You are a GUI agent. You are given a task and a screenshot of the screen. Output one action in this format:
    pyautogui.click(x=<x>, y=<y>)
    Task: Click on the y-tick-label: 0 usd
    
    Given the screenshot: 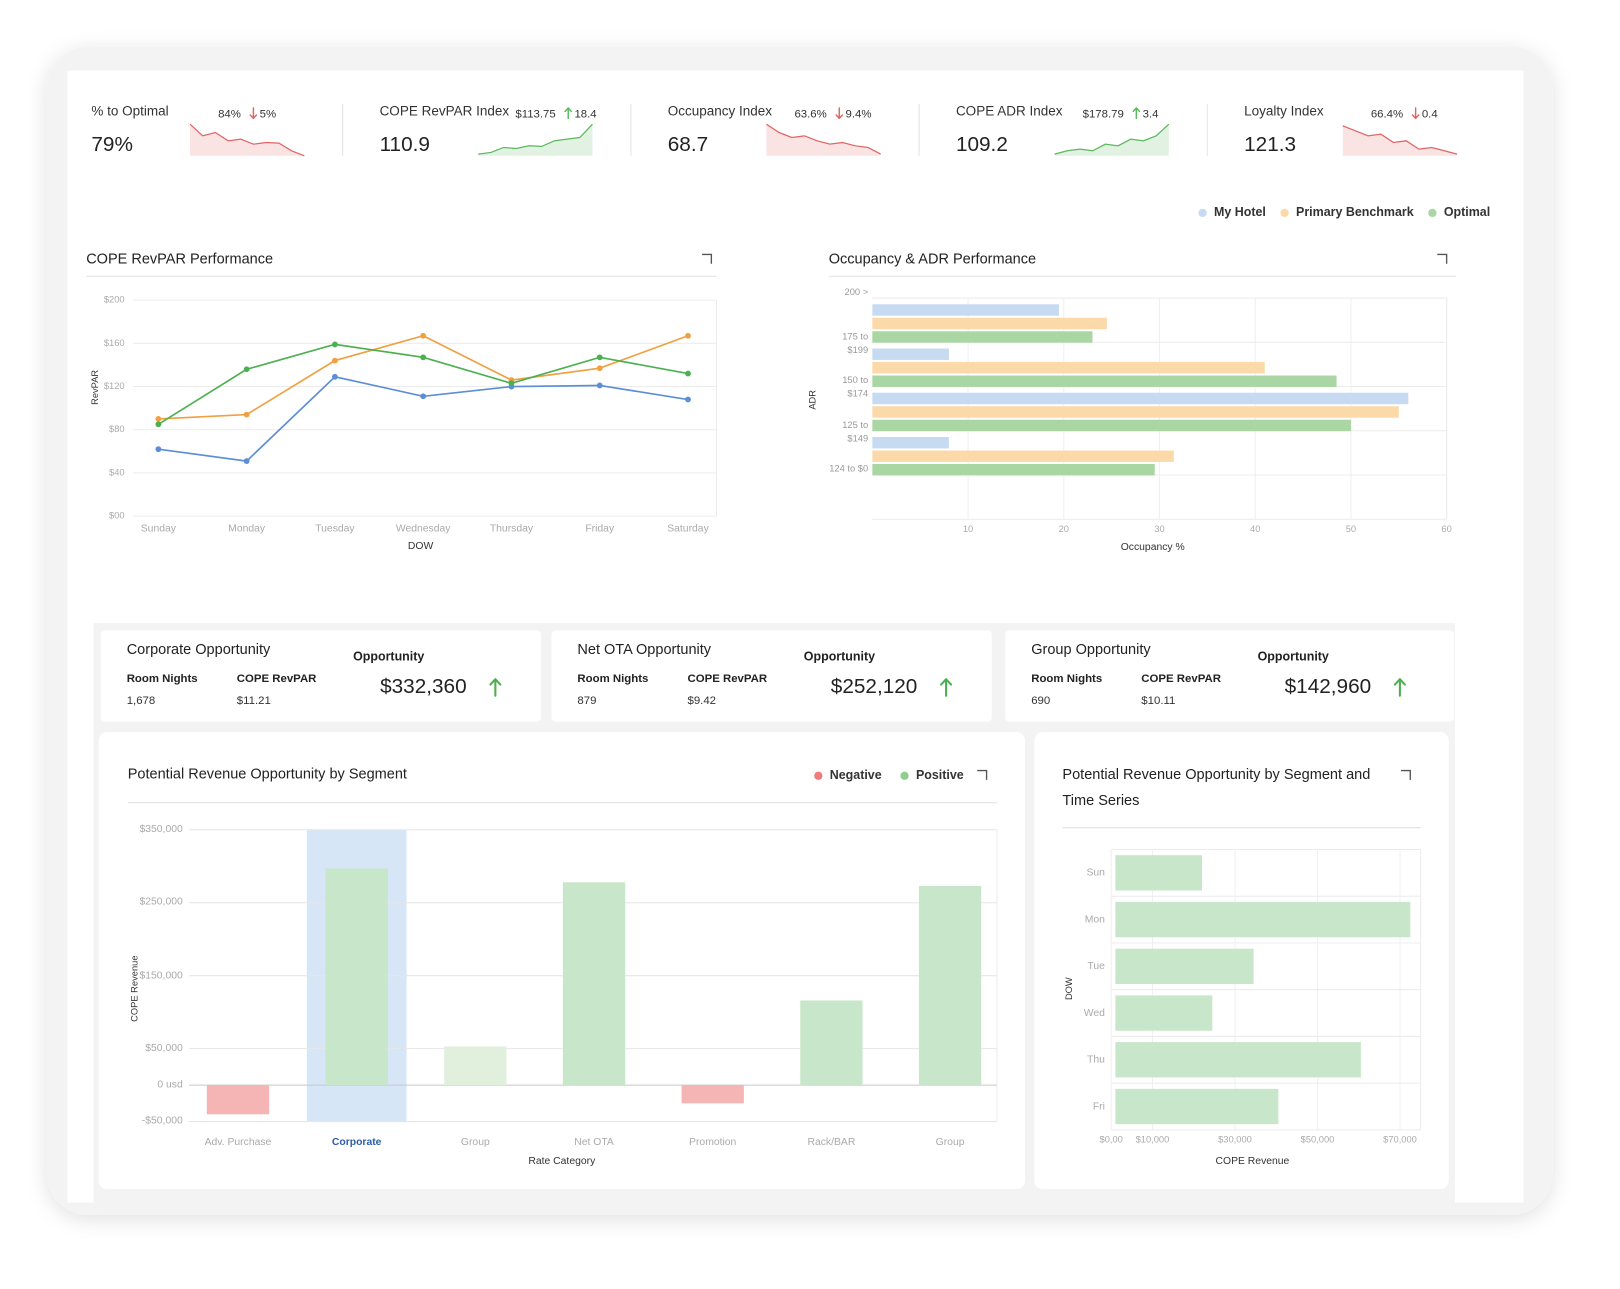 What is the action you would take?
    pyautogui.click(x=170, y=1084)
    